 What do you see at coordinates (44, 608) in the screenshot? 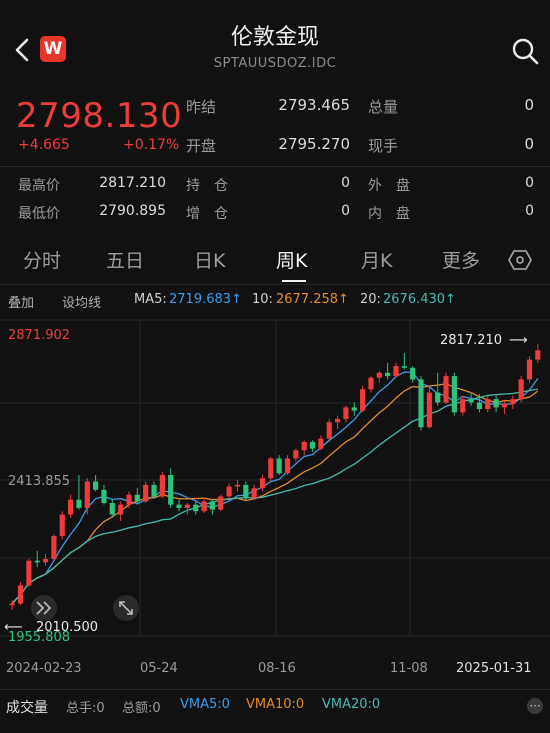
I see `collapse-button` at bounding box center [44, 608].